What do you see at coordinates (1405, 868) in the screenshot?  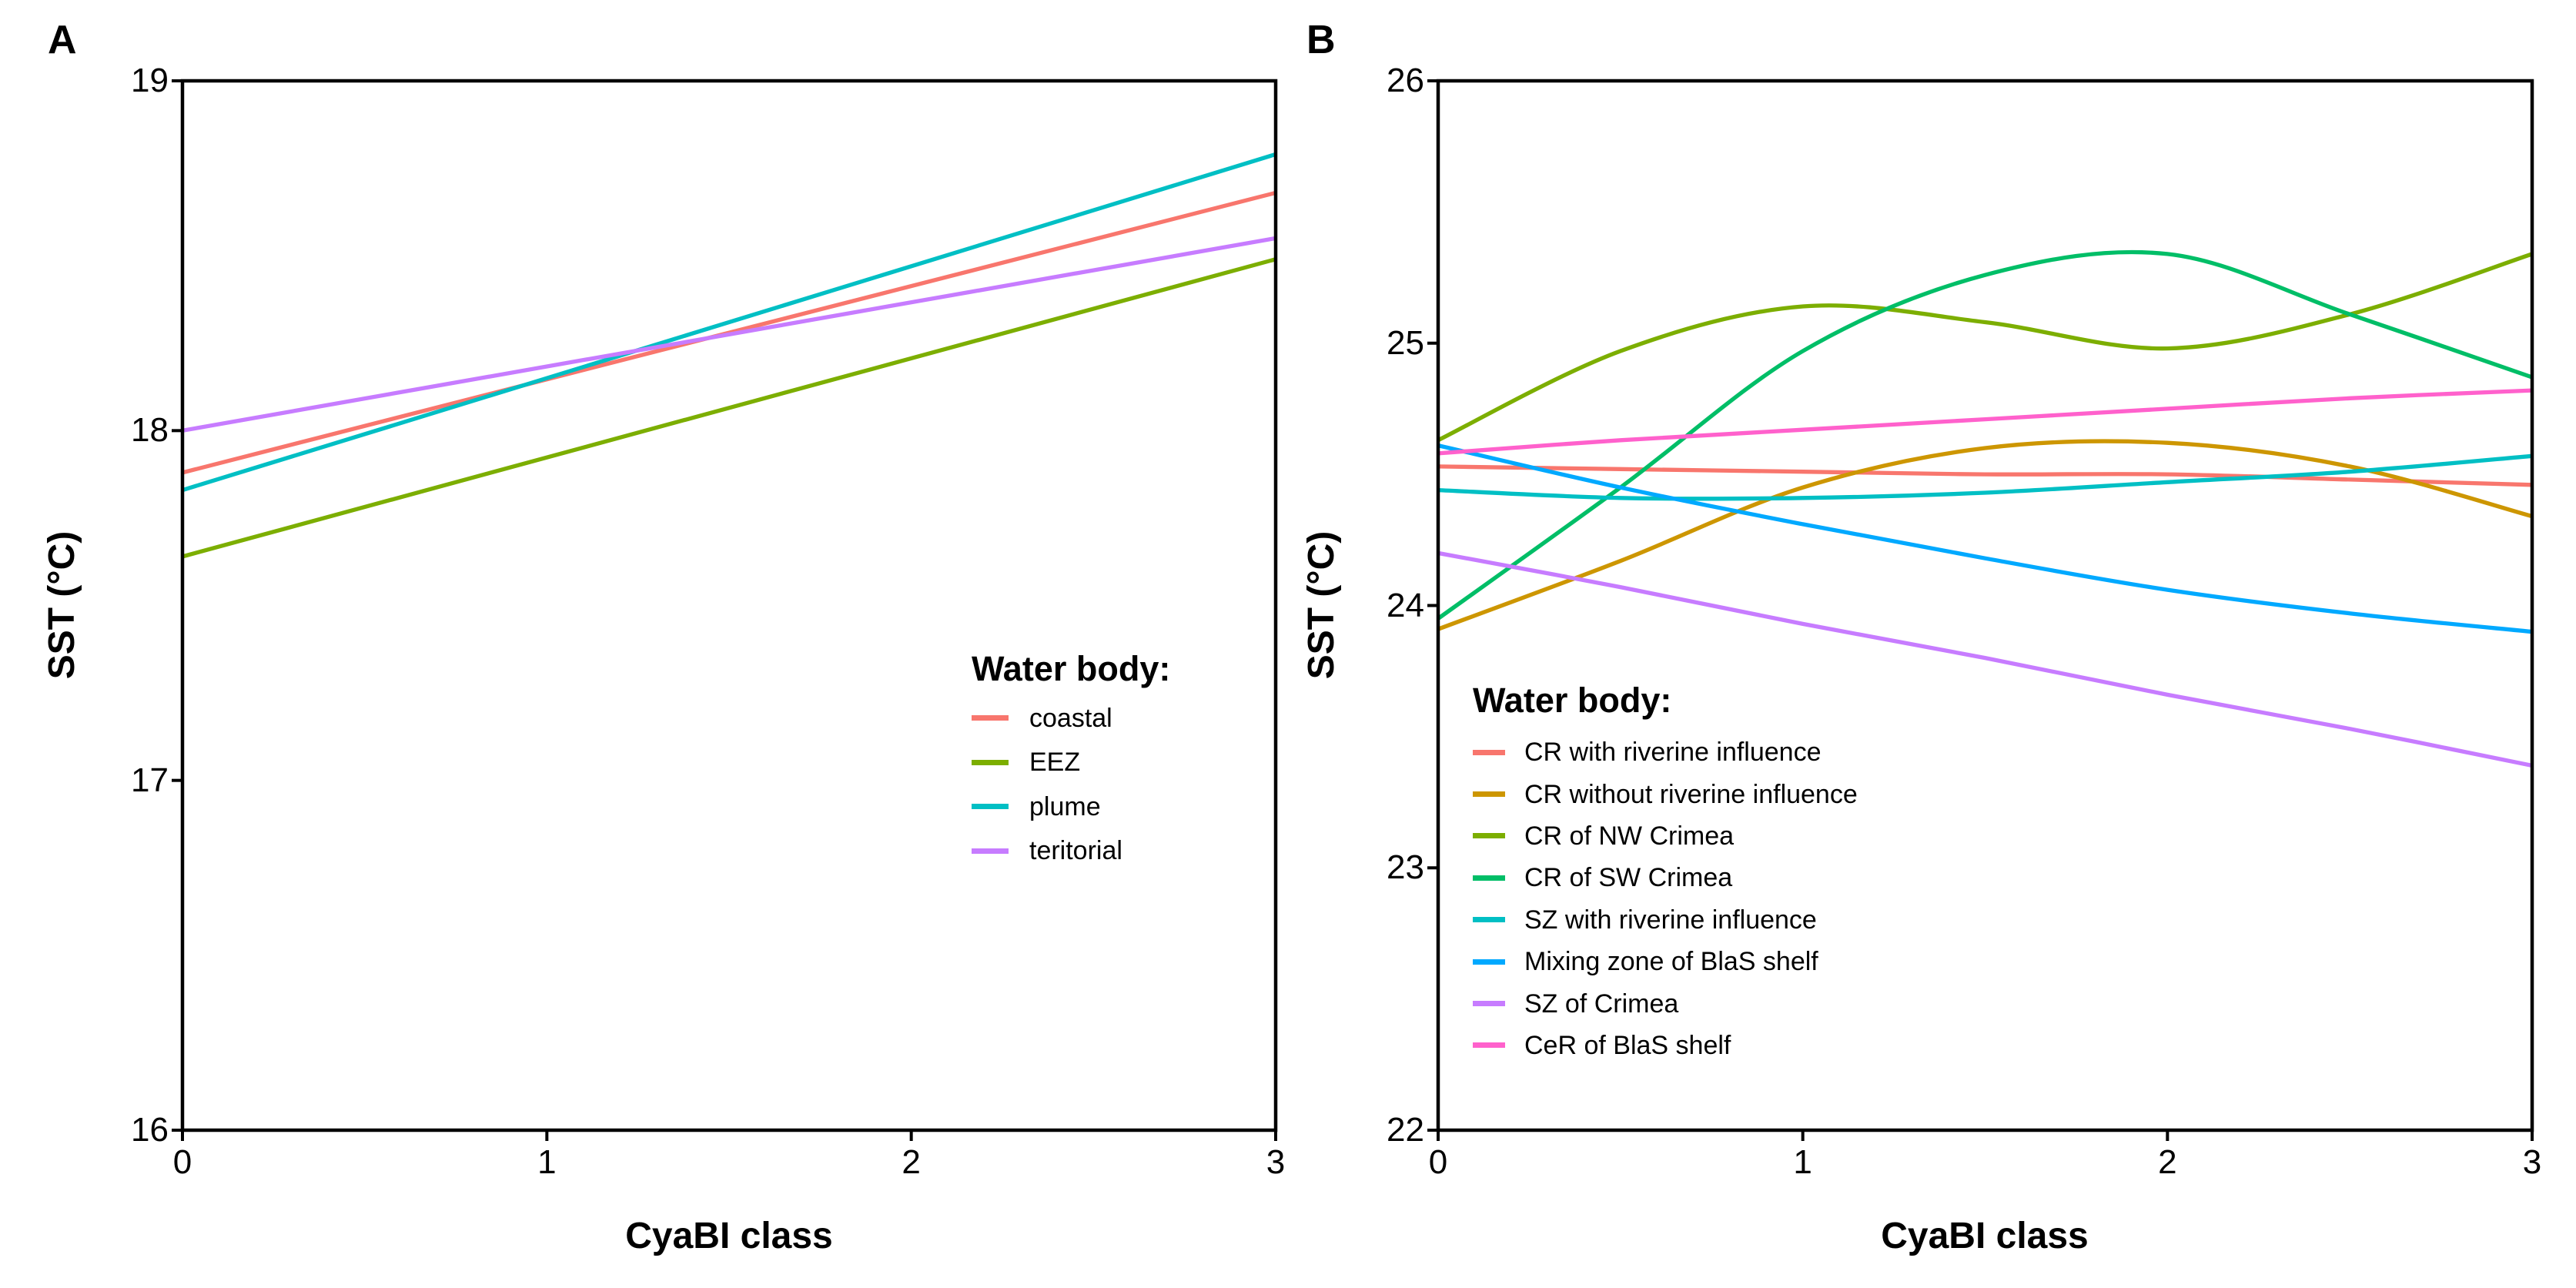 I see `y-tick-label: 23` at bounding box center [1405, 868].